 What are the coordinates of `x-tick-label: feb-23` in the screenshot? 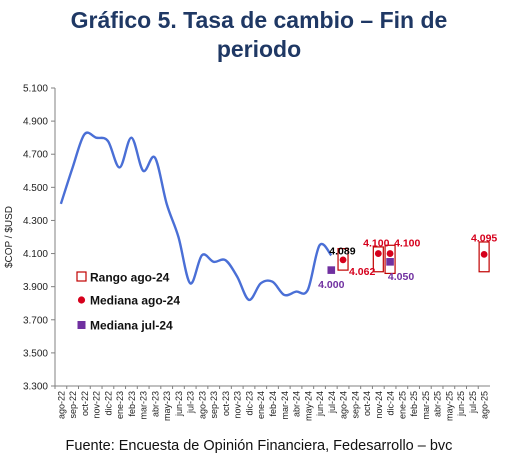 It's located at (132, 404).